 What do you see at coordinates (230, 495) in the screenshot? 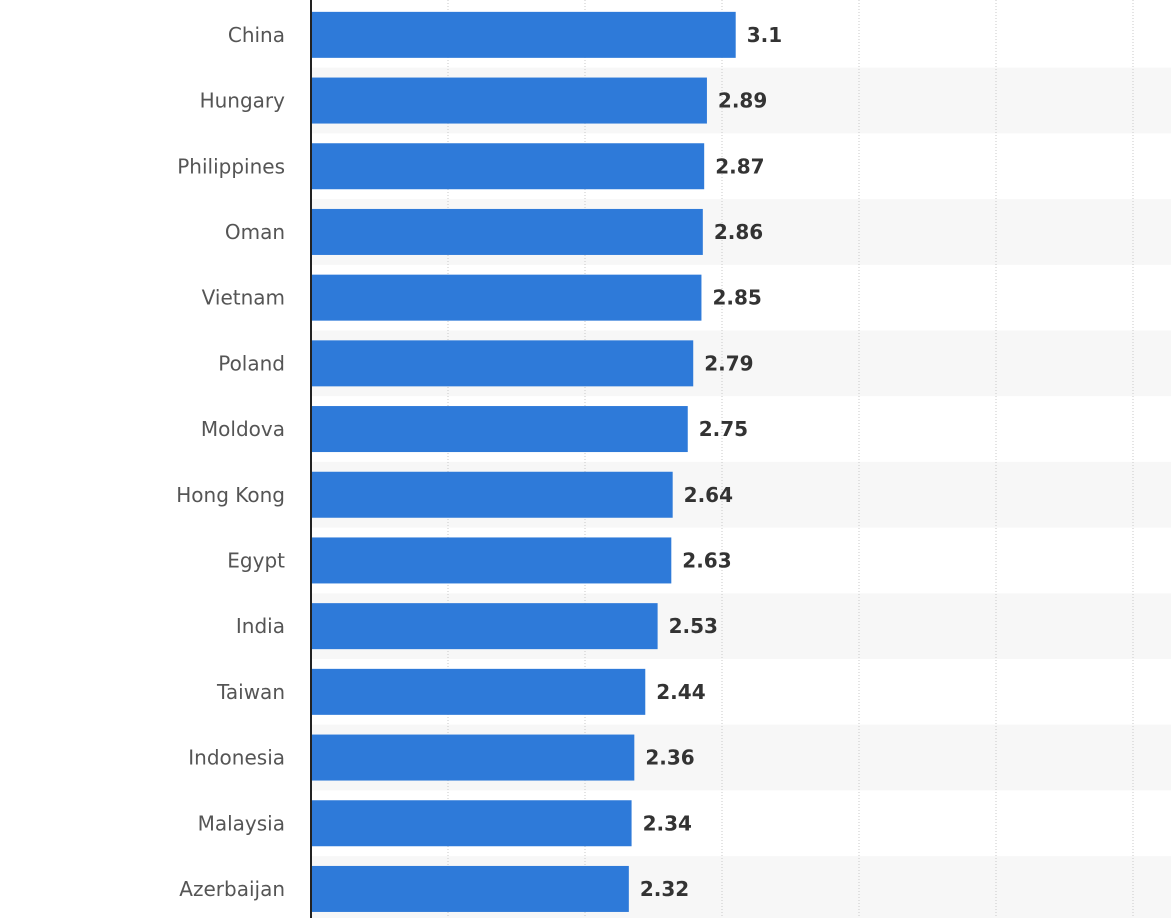
I see `category-label-hong-kong: Hong Kong` at bounding box center [230, 495].